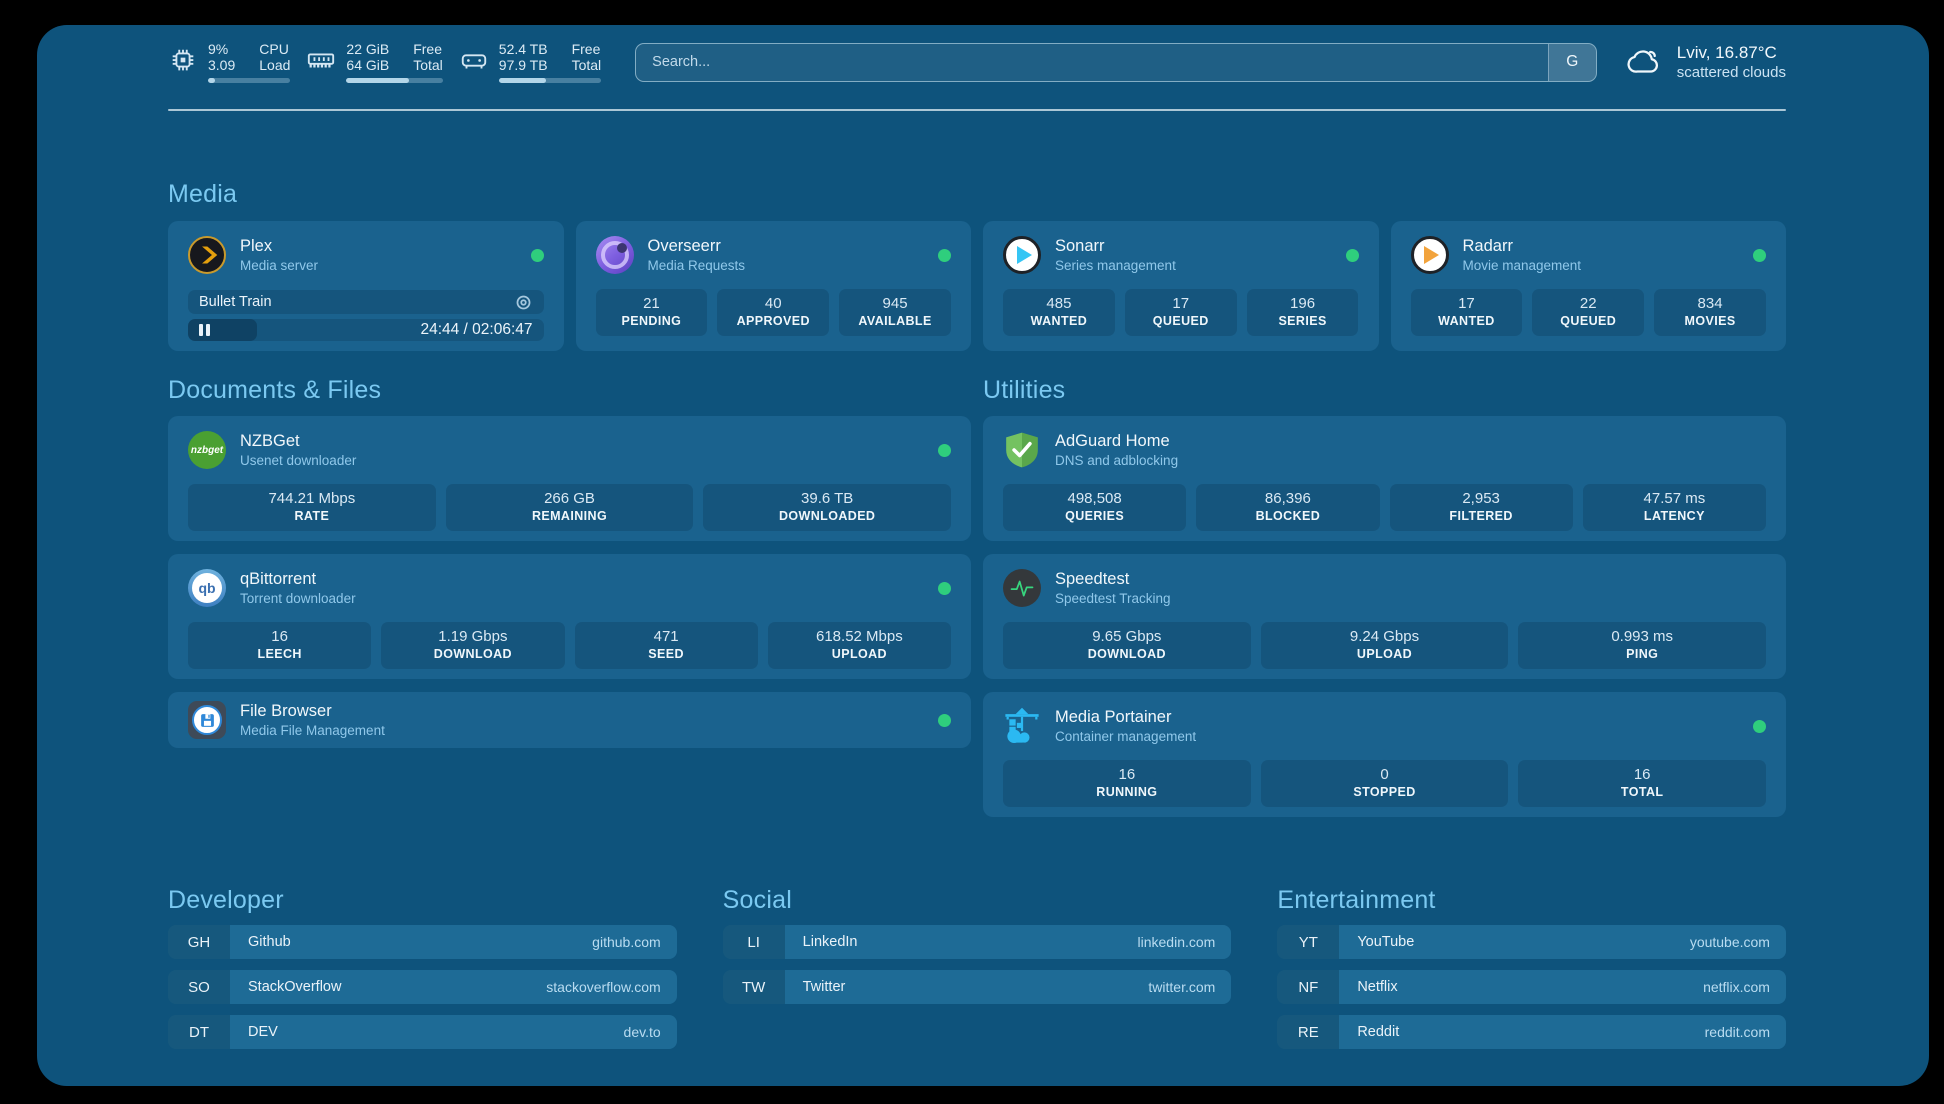 This screenshot has width=1944, height=1104. What do you see at coordinates (1588, 321) in the screenshot?
I see `stat-label: QUEUED` at bounding box center [1588, 321].